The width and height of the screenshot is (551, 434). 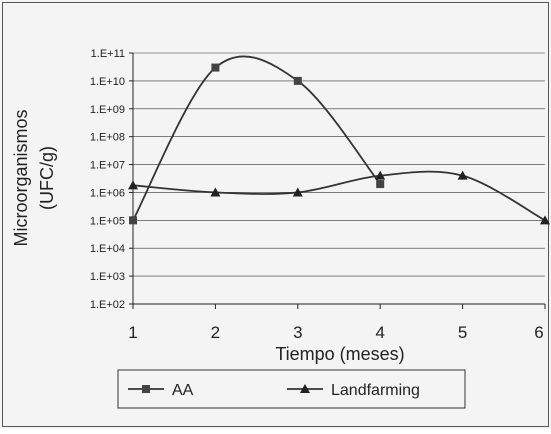 What do you see at coordinates (107, 166) in the screenshot?
I see `y-tick-label: 1.E+07` at bounding box center [107, 166].